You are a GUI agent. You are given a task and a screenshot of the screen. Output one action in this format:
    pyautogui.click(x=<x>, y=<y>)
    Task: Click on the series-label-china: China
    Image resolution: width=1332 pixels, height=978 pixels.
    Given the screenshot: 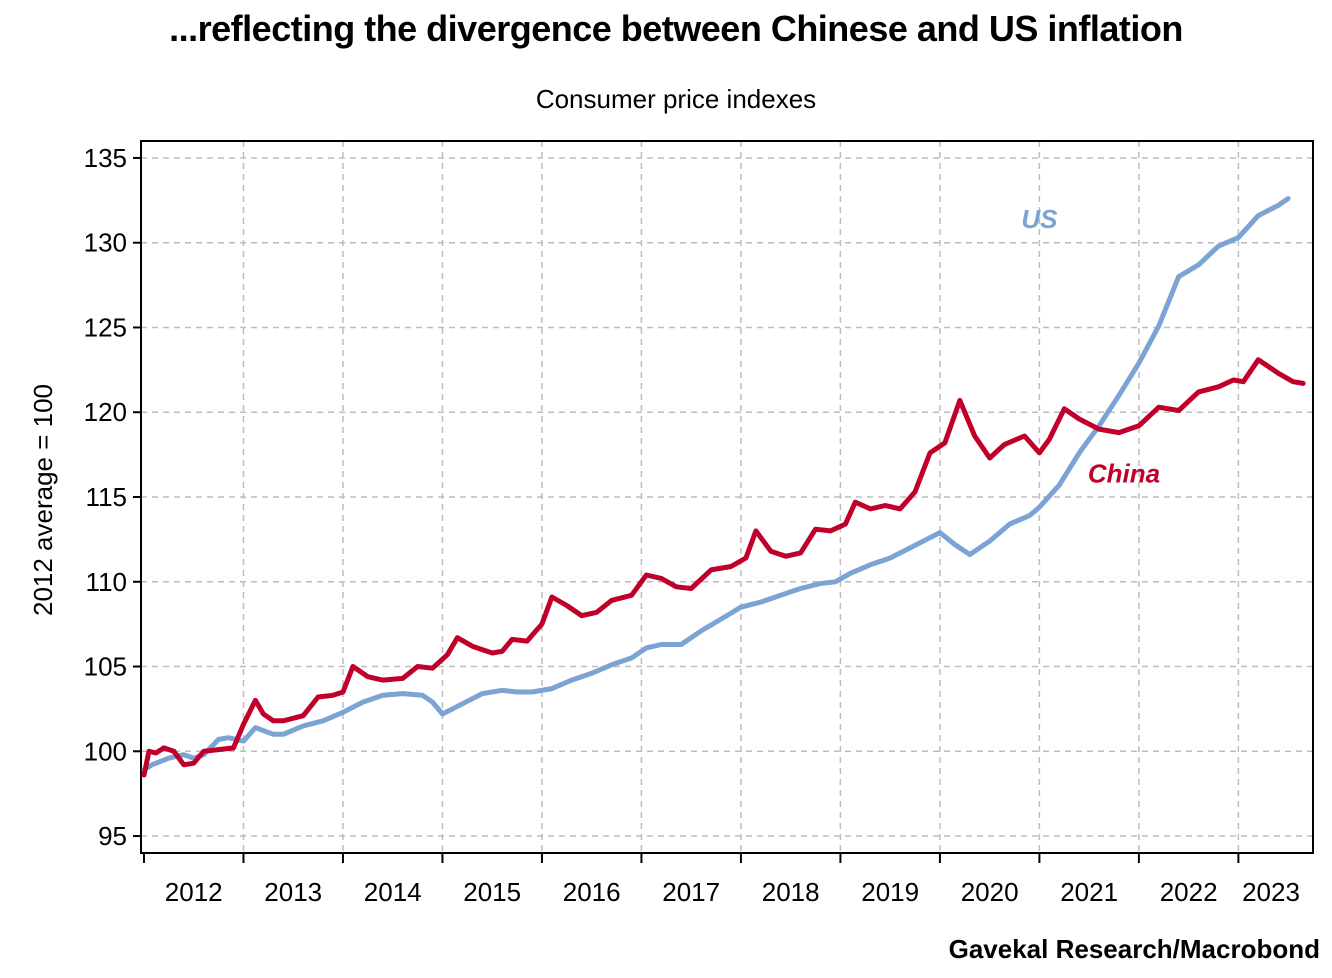 What is the action you would take?
    pyautogui.click(x=1124, y=473)
    